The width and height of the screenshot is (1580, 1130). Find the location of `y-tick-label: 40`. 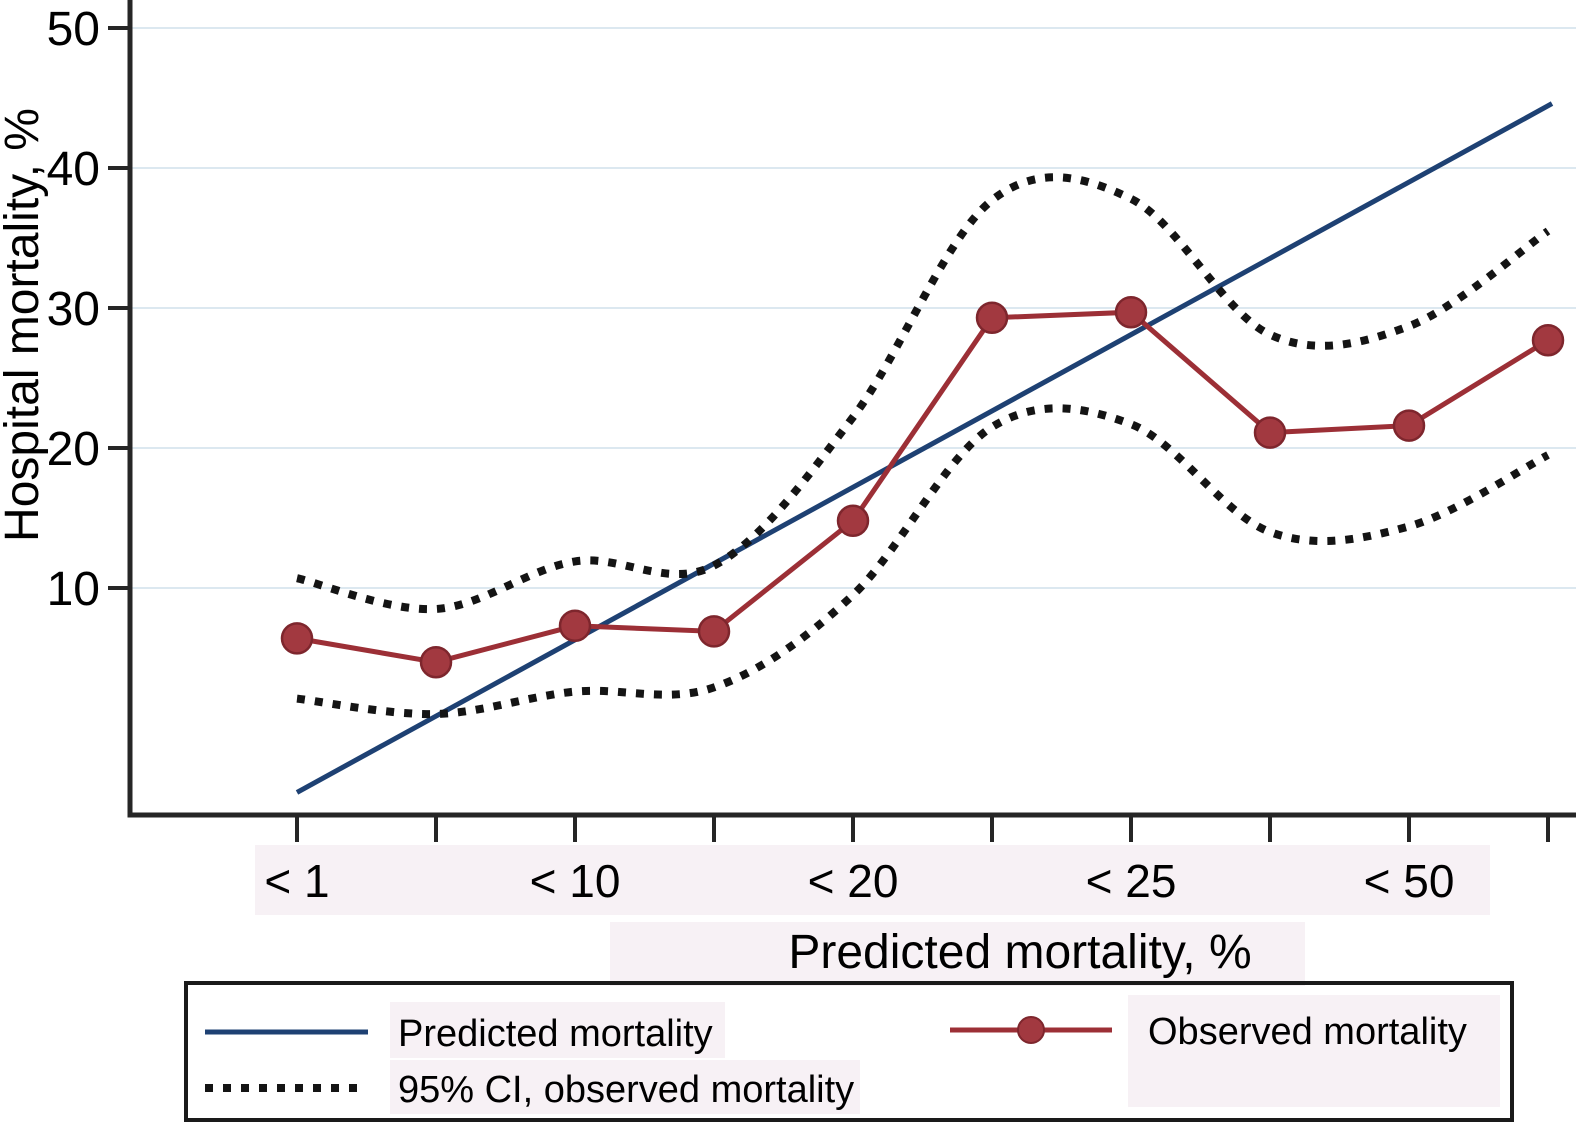

y-tick-label: 40 is located at coordinates (73, 169).